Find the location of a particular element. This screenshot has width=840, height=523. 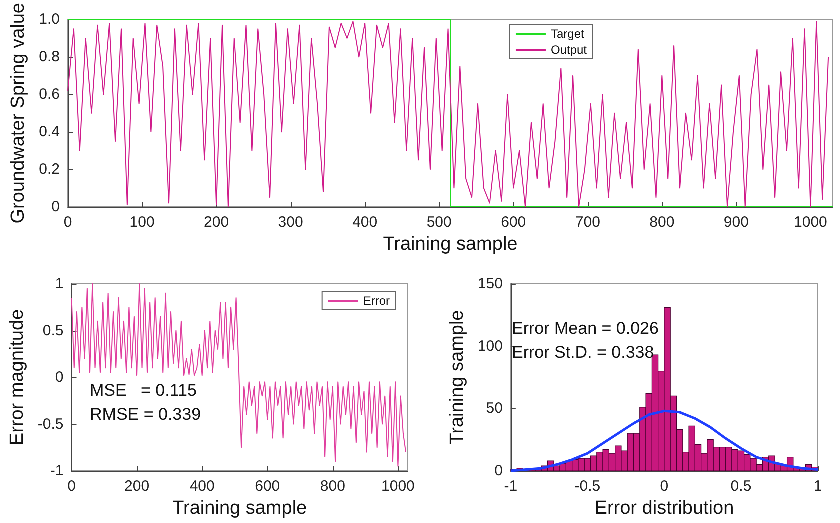

x-tick-label: 700 is located at coordinates (587, 222).